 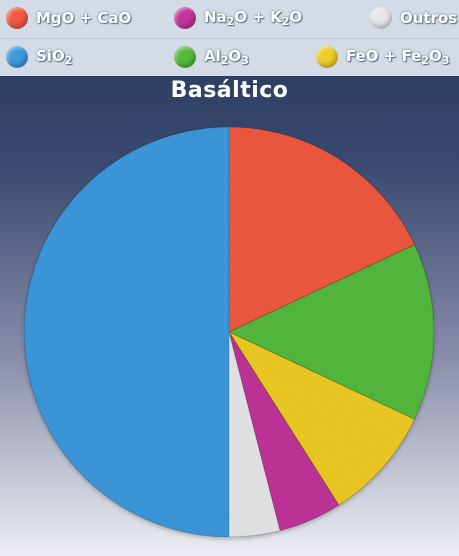 I want to click on legend-swatch-na2o-k2o, so click(x=185, y=18).